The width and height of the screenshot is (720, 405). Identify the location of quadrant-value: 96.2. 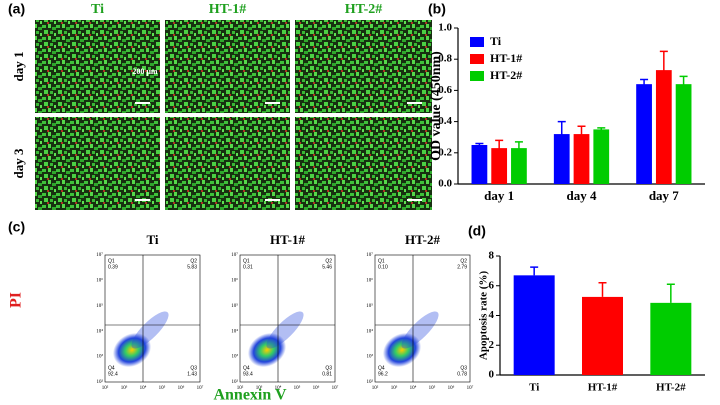
(383, 374).